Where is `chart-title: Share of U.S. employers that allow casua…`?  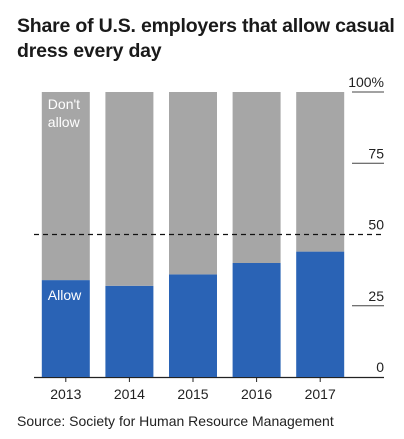
chart-title: Share of U.S. employers that allow casua… is located at coordinates (206, 38).